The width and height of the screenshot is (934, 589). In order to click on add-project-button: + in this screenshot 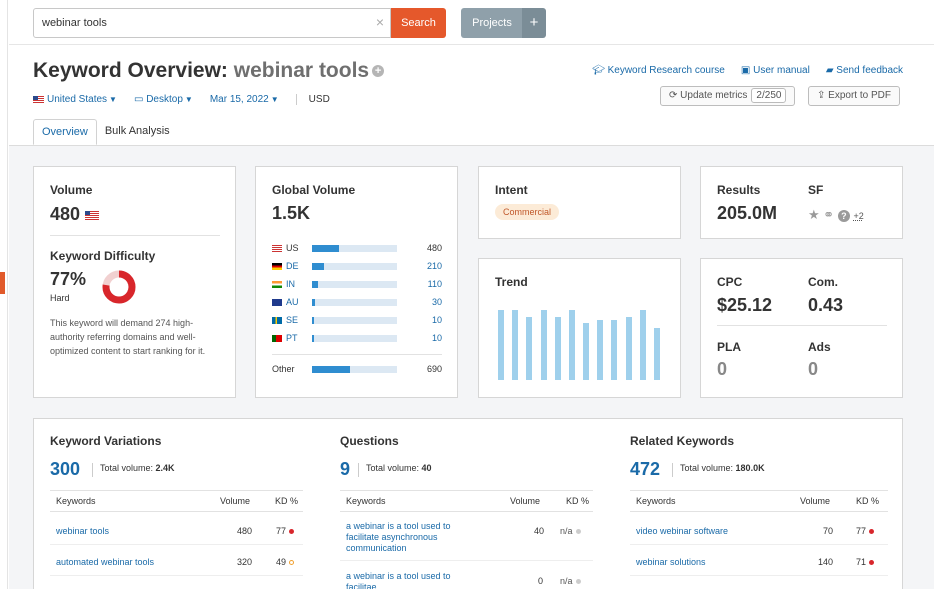, I will do `click(534, 23)`.